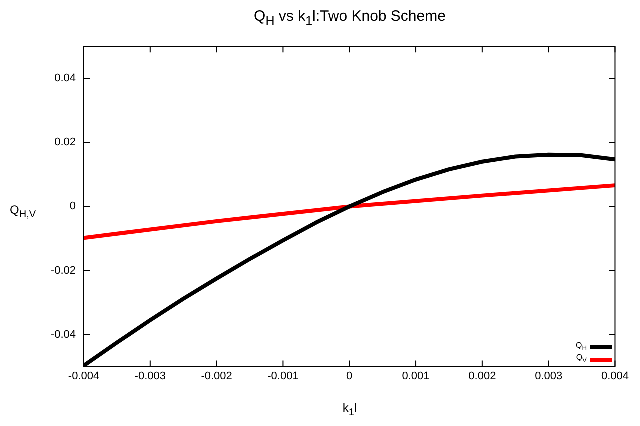 Image resolution: width=640 pixels, height=426 pixels. Describe the element at coordinates (73, 206) in the screenshot. I see `y-tick-label: 0` at that location.